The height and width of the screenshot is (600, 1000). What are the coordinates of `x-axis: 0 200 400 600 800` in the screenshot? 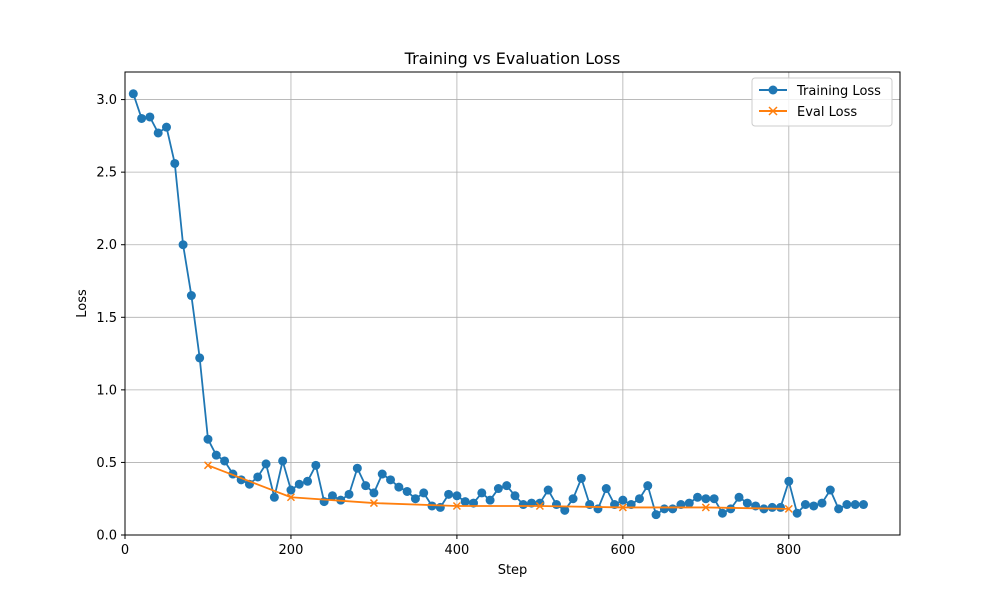 It's located at (461, 546).